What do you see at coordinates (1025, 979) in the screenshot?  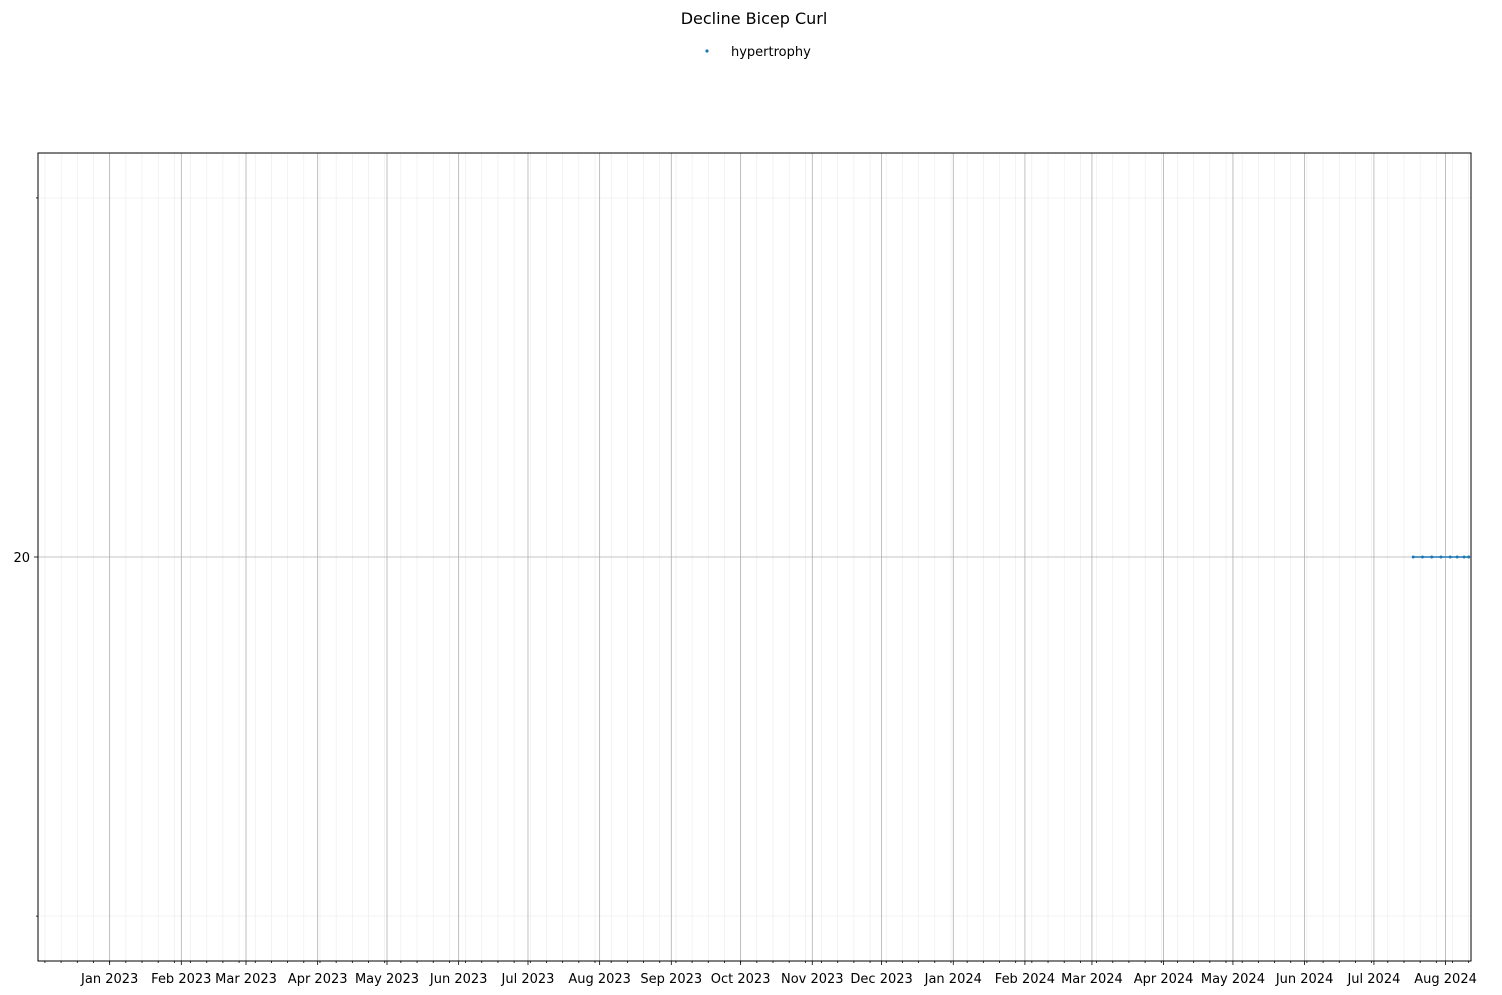 I see `x-tick-label: Feb 2024` at bounding box center [1025, 979].